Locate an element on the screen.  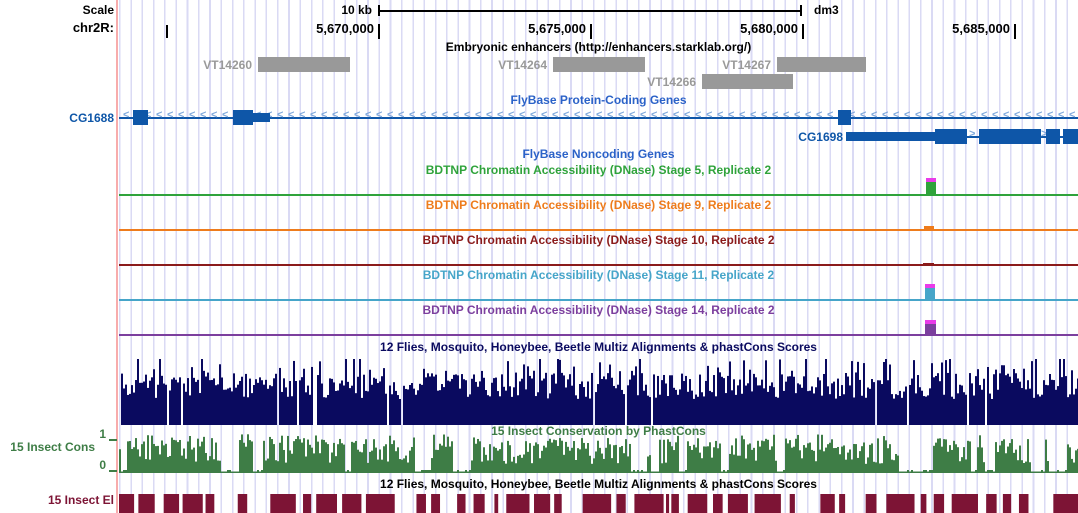
strand-arrow-icon: > is located at coordinates (972, 134).